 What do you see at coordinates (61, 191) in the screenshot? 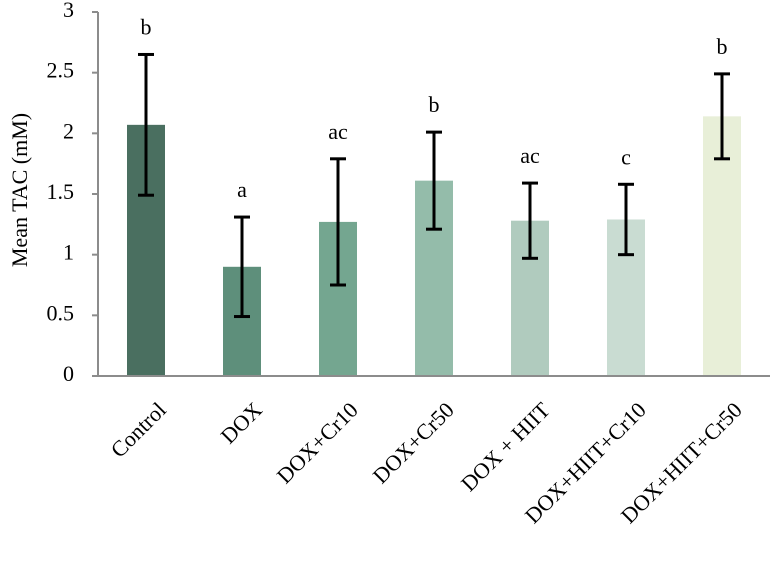
I see `y-tick-label: 1.5` at bounding box center [61, 191].